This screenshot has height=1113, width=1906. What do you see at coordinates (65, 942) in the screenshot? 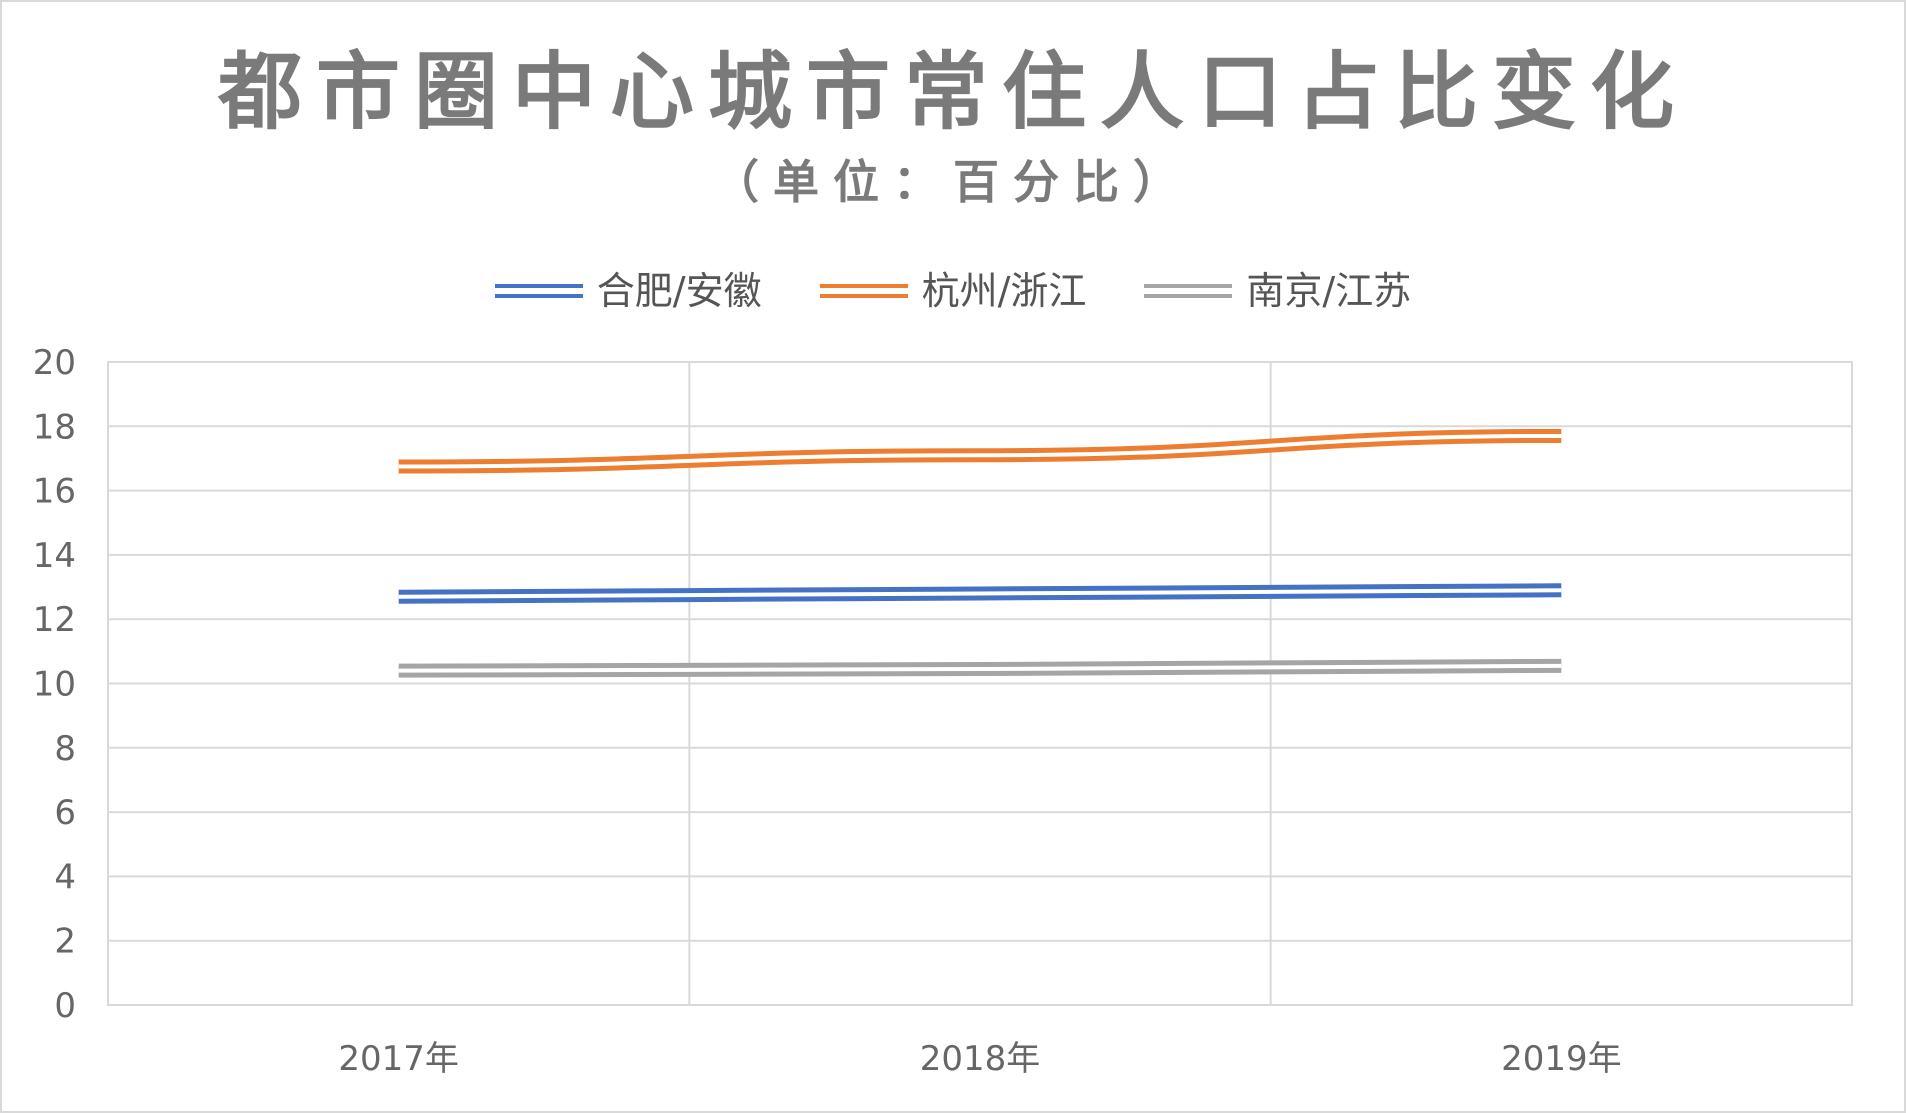
I see `y-tick-label: 2` at bounding box center [65, 942].